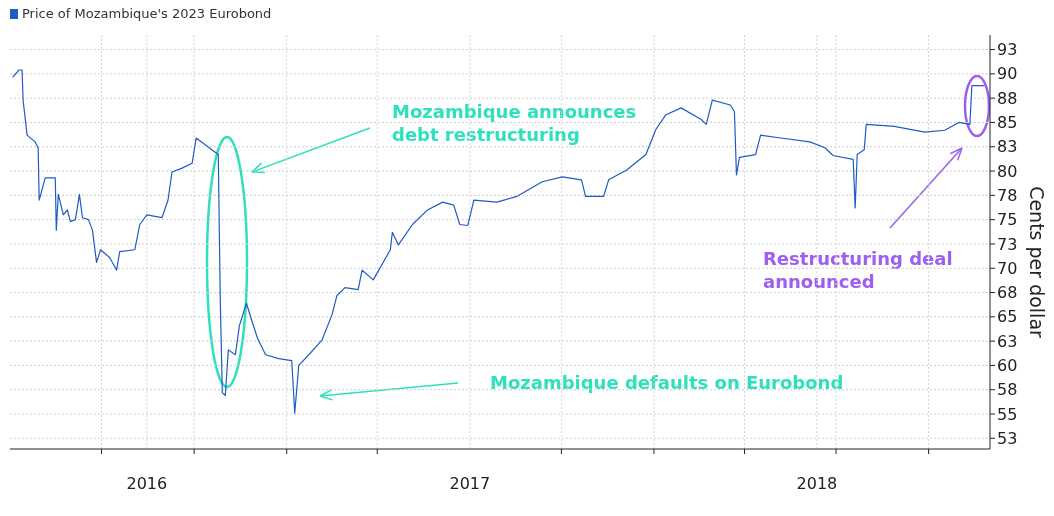  What do you see at coordinates (1007, 74) in the screenshot?
I see `y-tick-label: 90` at bounding box center [1007, 74].